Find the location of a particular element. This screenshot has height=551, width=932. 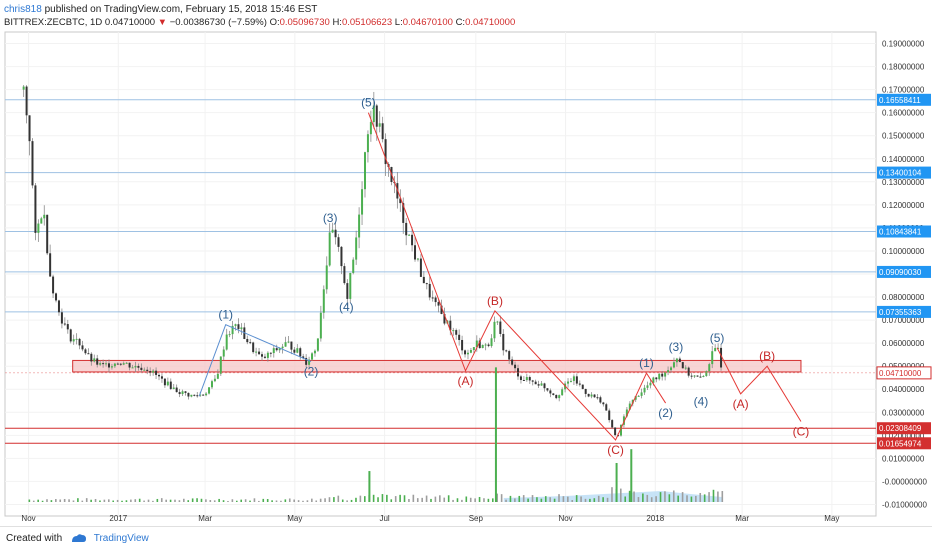

level-price-badge is located at coordinates (904, 99).